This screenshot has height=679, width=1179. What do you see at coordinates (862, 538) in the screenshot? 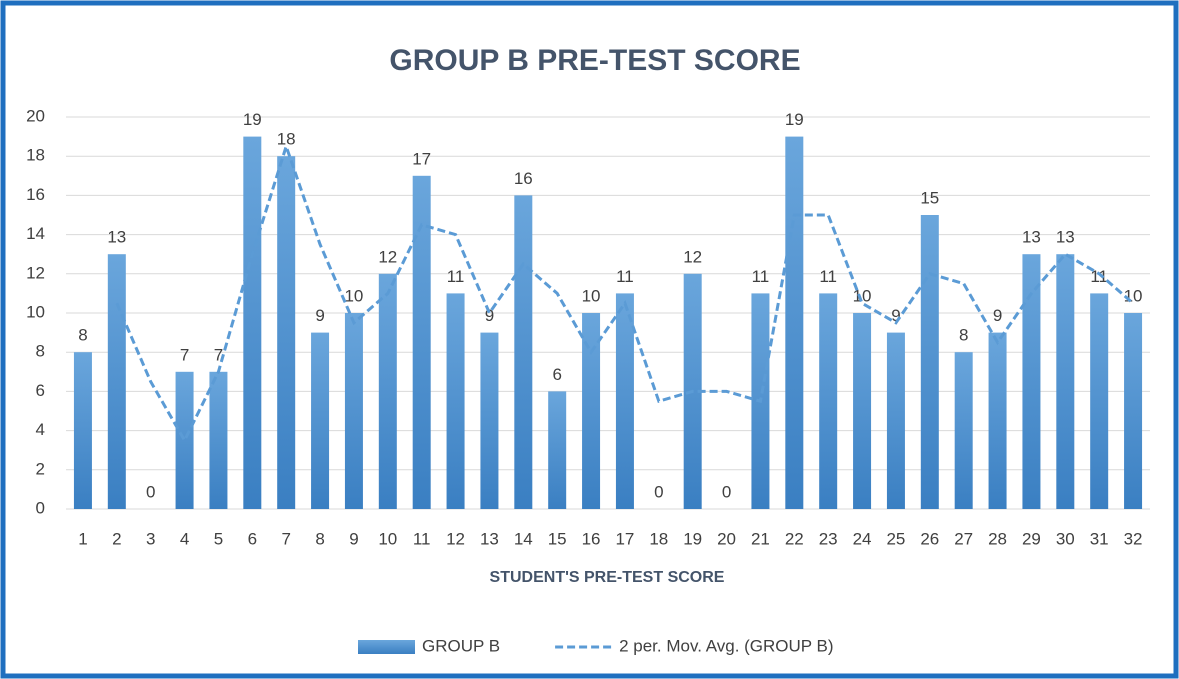
I see `x-tick-label: 24` at bounding box center [862, 538].